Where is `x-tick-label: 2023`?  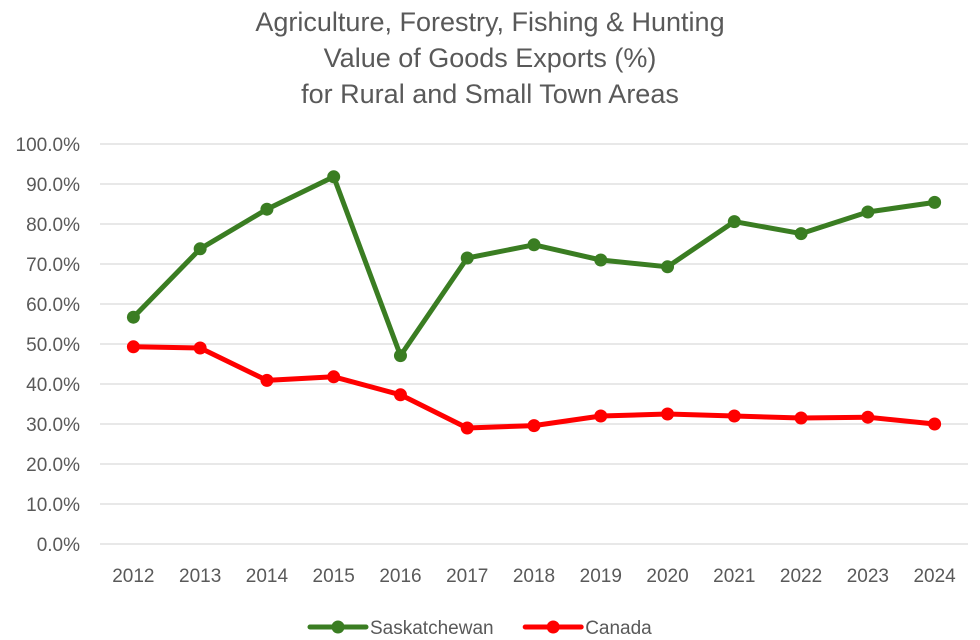
x-tick-label: 2023 is located at coordinates (868, 576).